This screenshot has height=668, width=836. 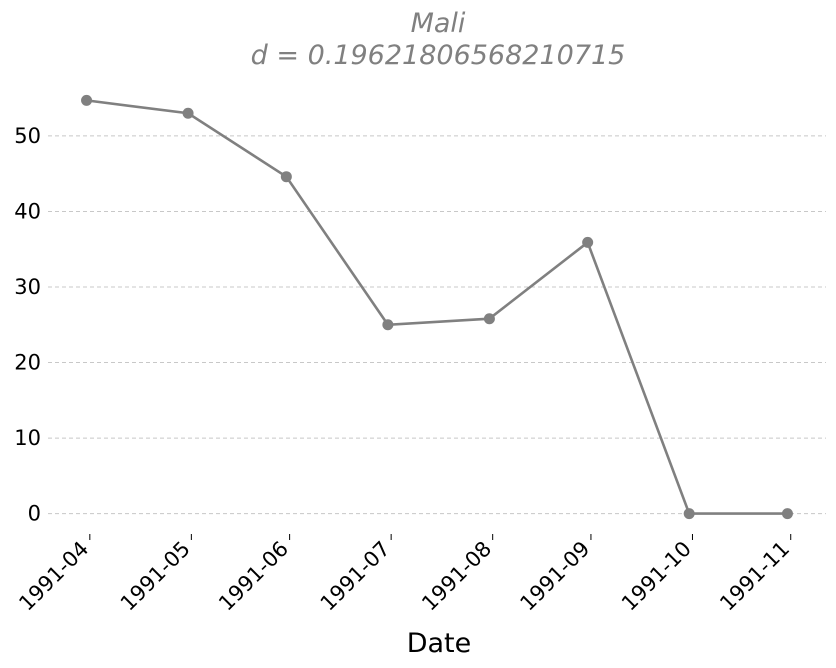 What do you see at coordinates (34, 514) in the screenshot?
I see `y-tick-label: 0` at bounding box center [34, 514].